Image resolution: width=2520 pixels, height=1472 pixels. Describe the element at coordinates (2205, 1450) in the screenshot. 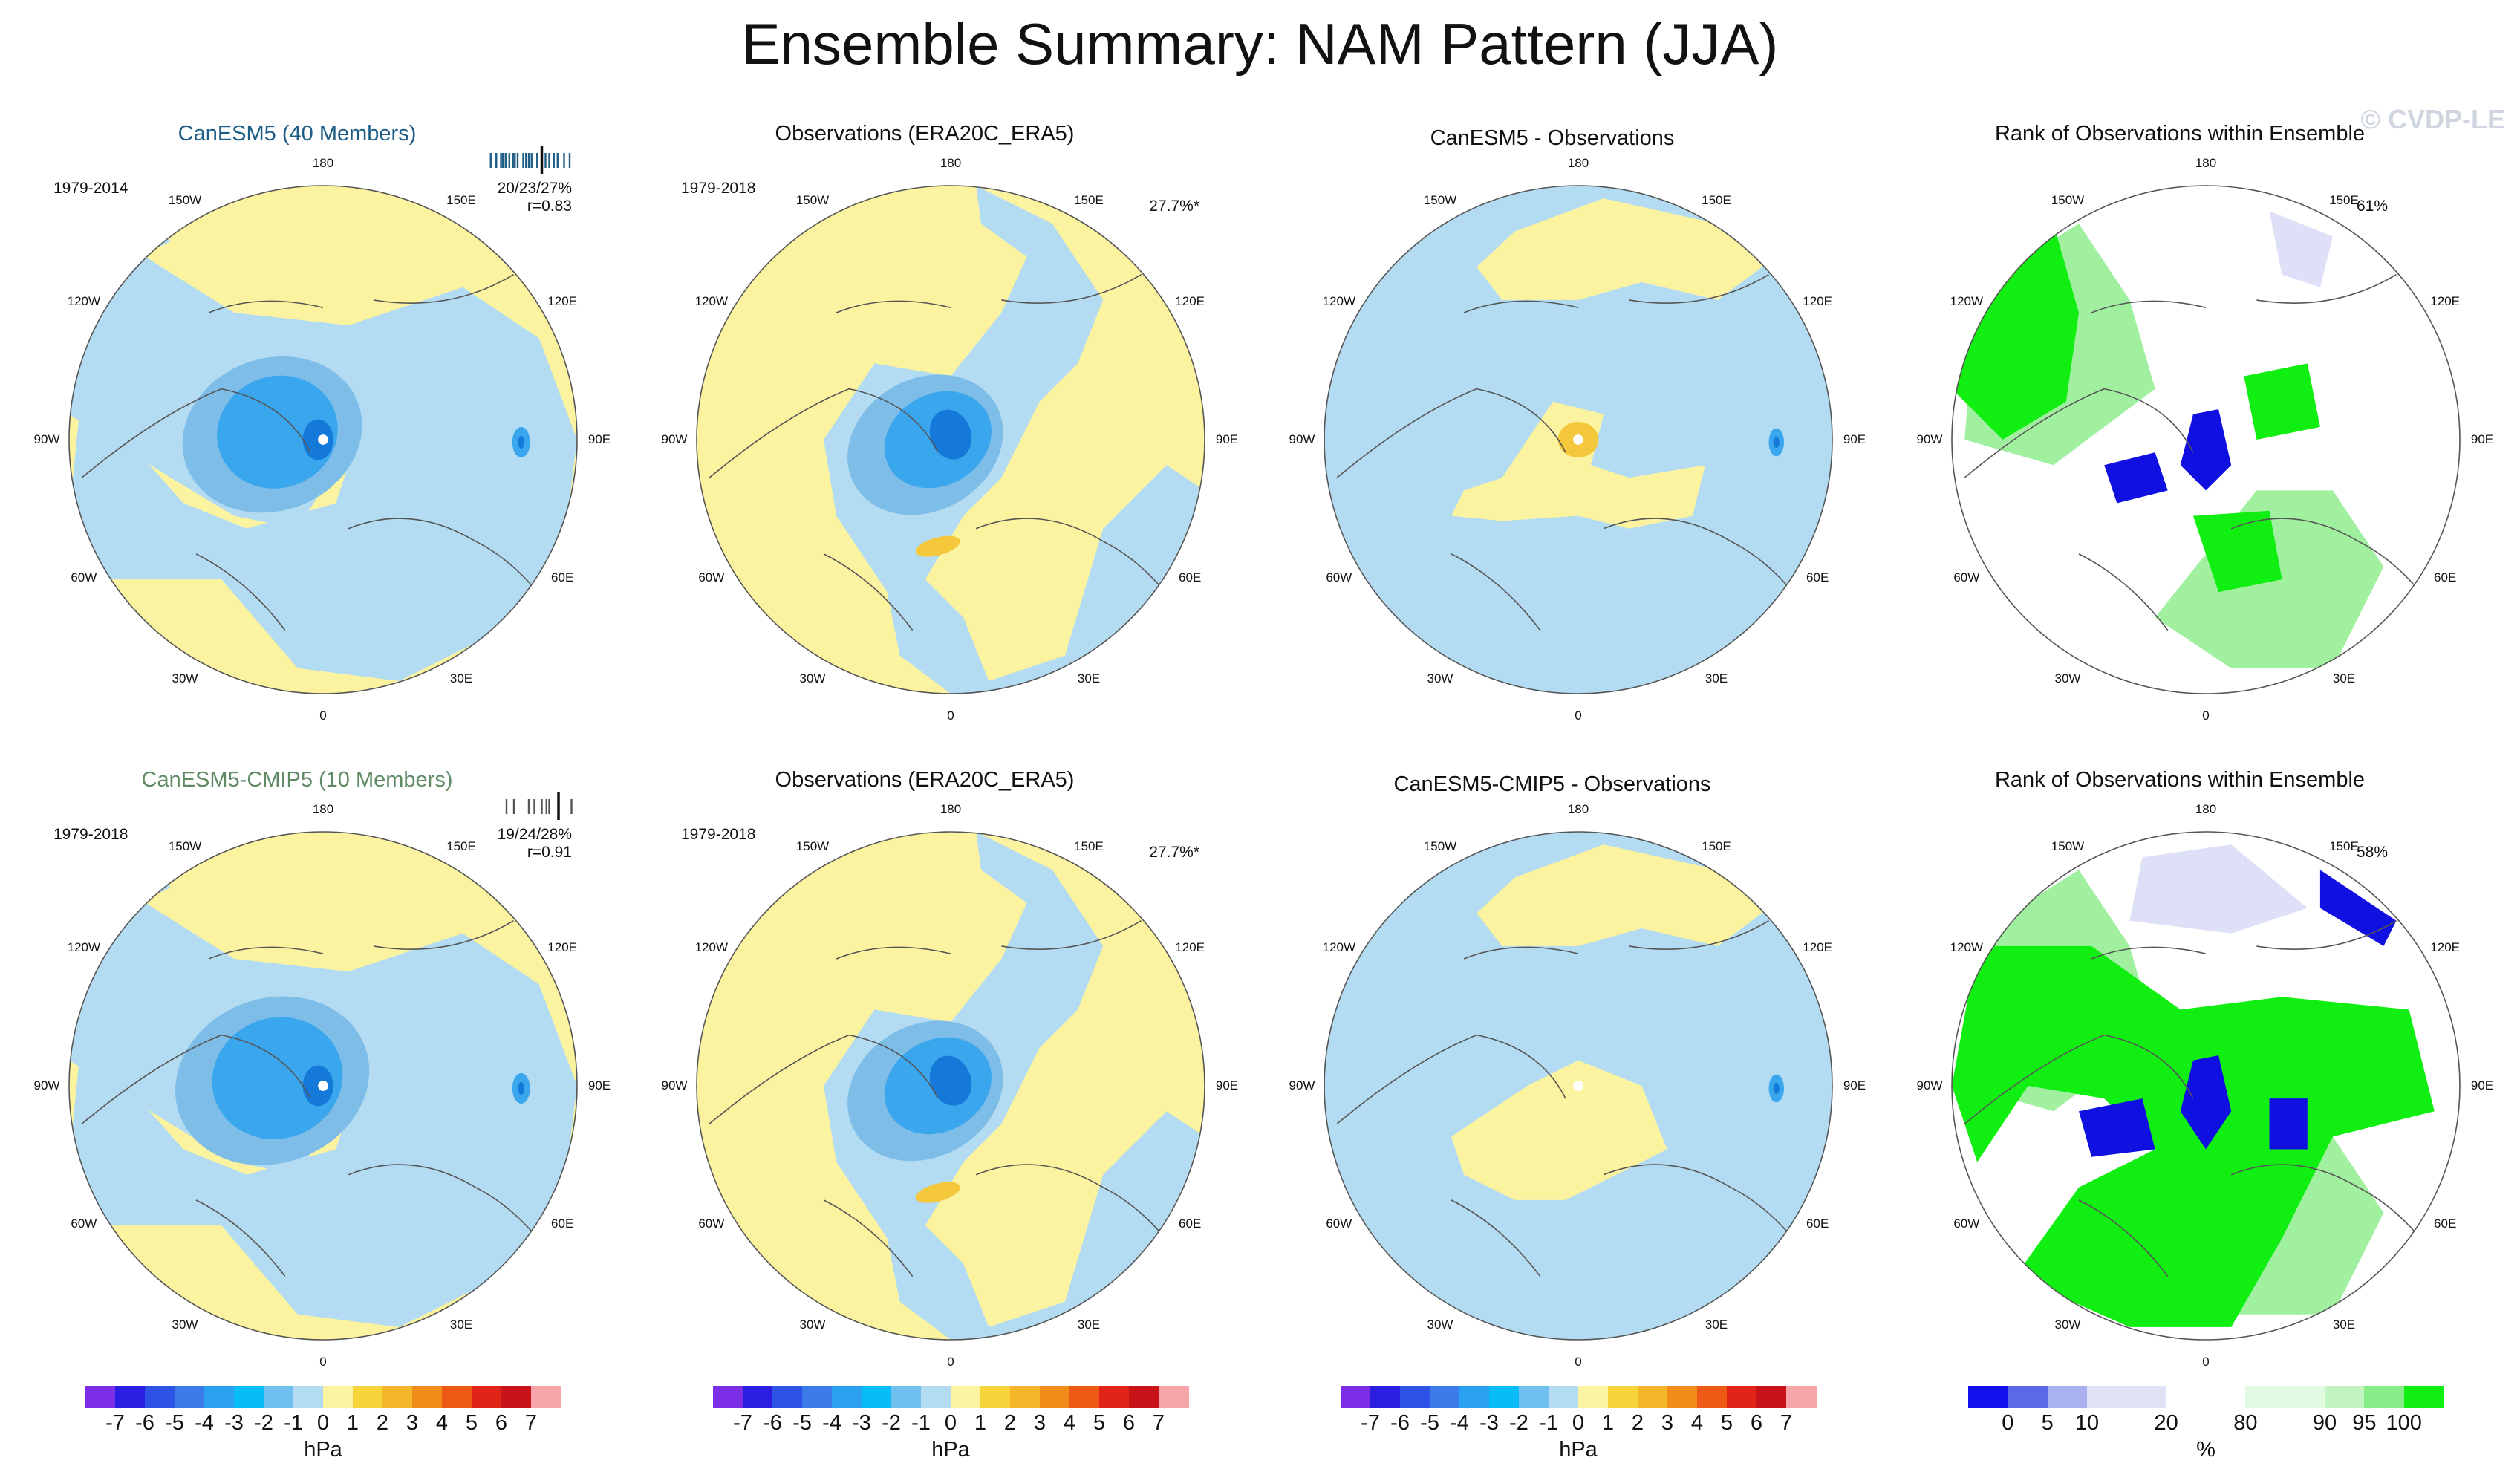

I see `colorbar-unit: %` at that location.